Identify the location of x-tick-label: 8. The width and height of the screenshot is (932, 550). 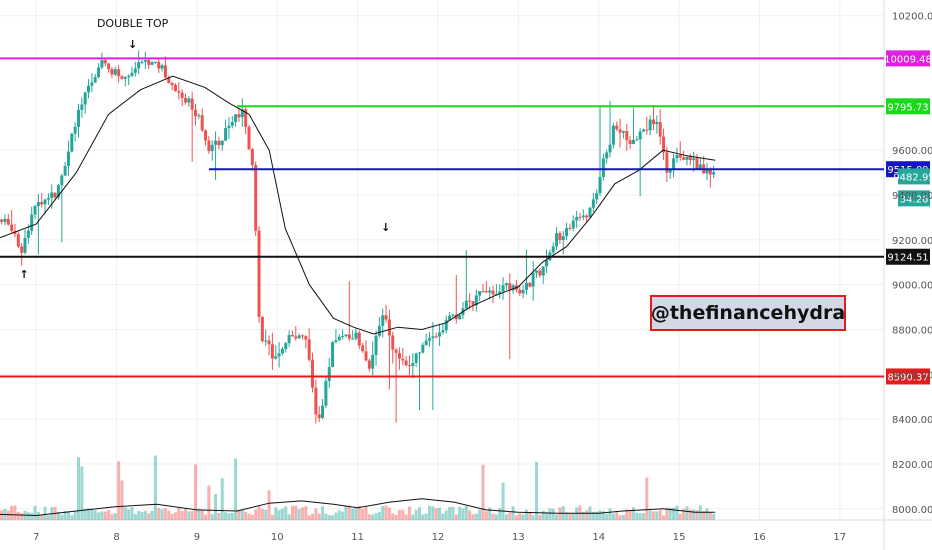
(116, 537).